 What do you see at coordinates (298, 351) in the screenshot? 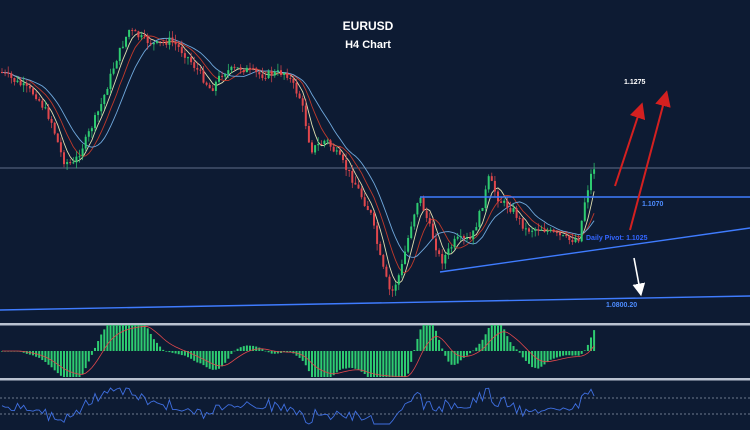
I see `macd-signal-line` at bounding box center [298, 351].